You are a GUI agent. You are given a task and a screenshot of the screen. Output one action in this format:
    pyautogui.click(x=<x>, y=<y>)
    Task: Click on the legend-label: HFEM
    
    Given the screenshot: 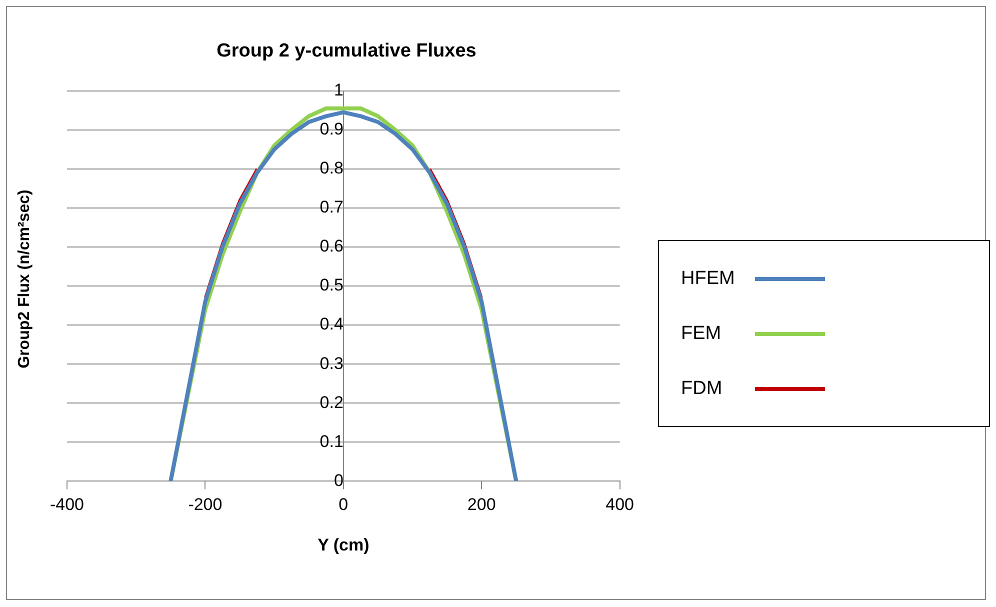 What is the action you would take?
    pyautogui.click(x=708, y=279)
    